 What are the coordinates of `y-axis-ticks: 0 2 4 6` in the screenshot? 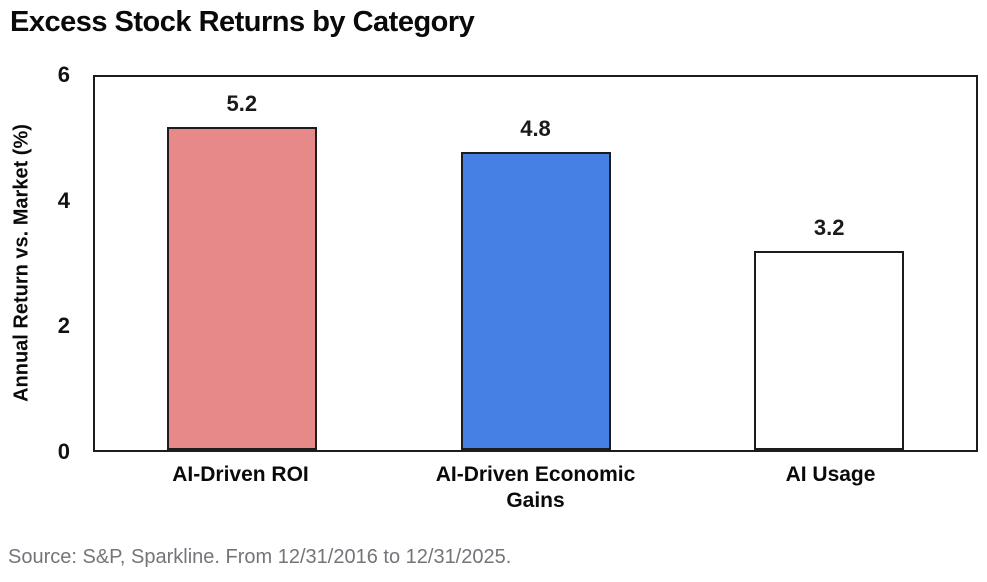 It's located at (53, 263).